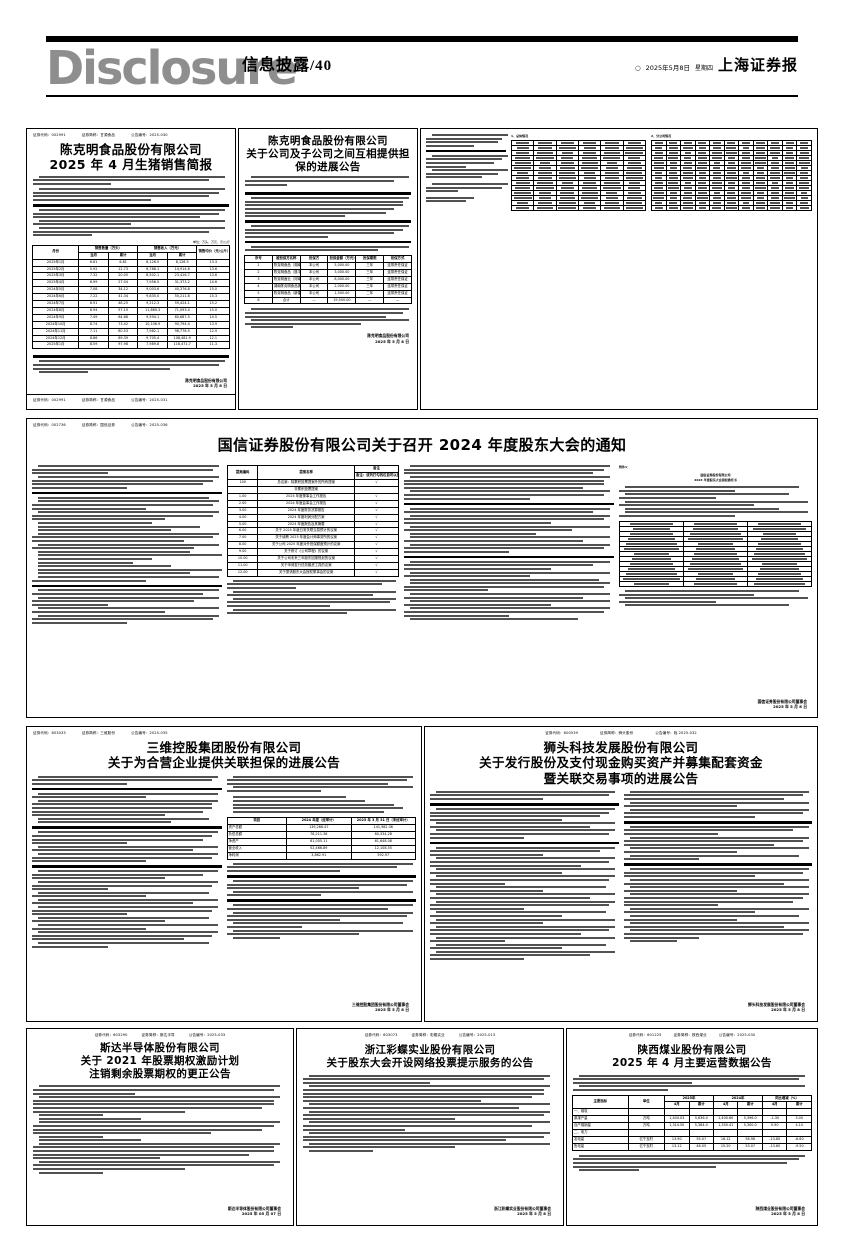 The width and height of the screenshot is (843, 1254). Describe the element at coordinates (370, 272) in the screenshot. I see `table-cell: 三年` at that location.